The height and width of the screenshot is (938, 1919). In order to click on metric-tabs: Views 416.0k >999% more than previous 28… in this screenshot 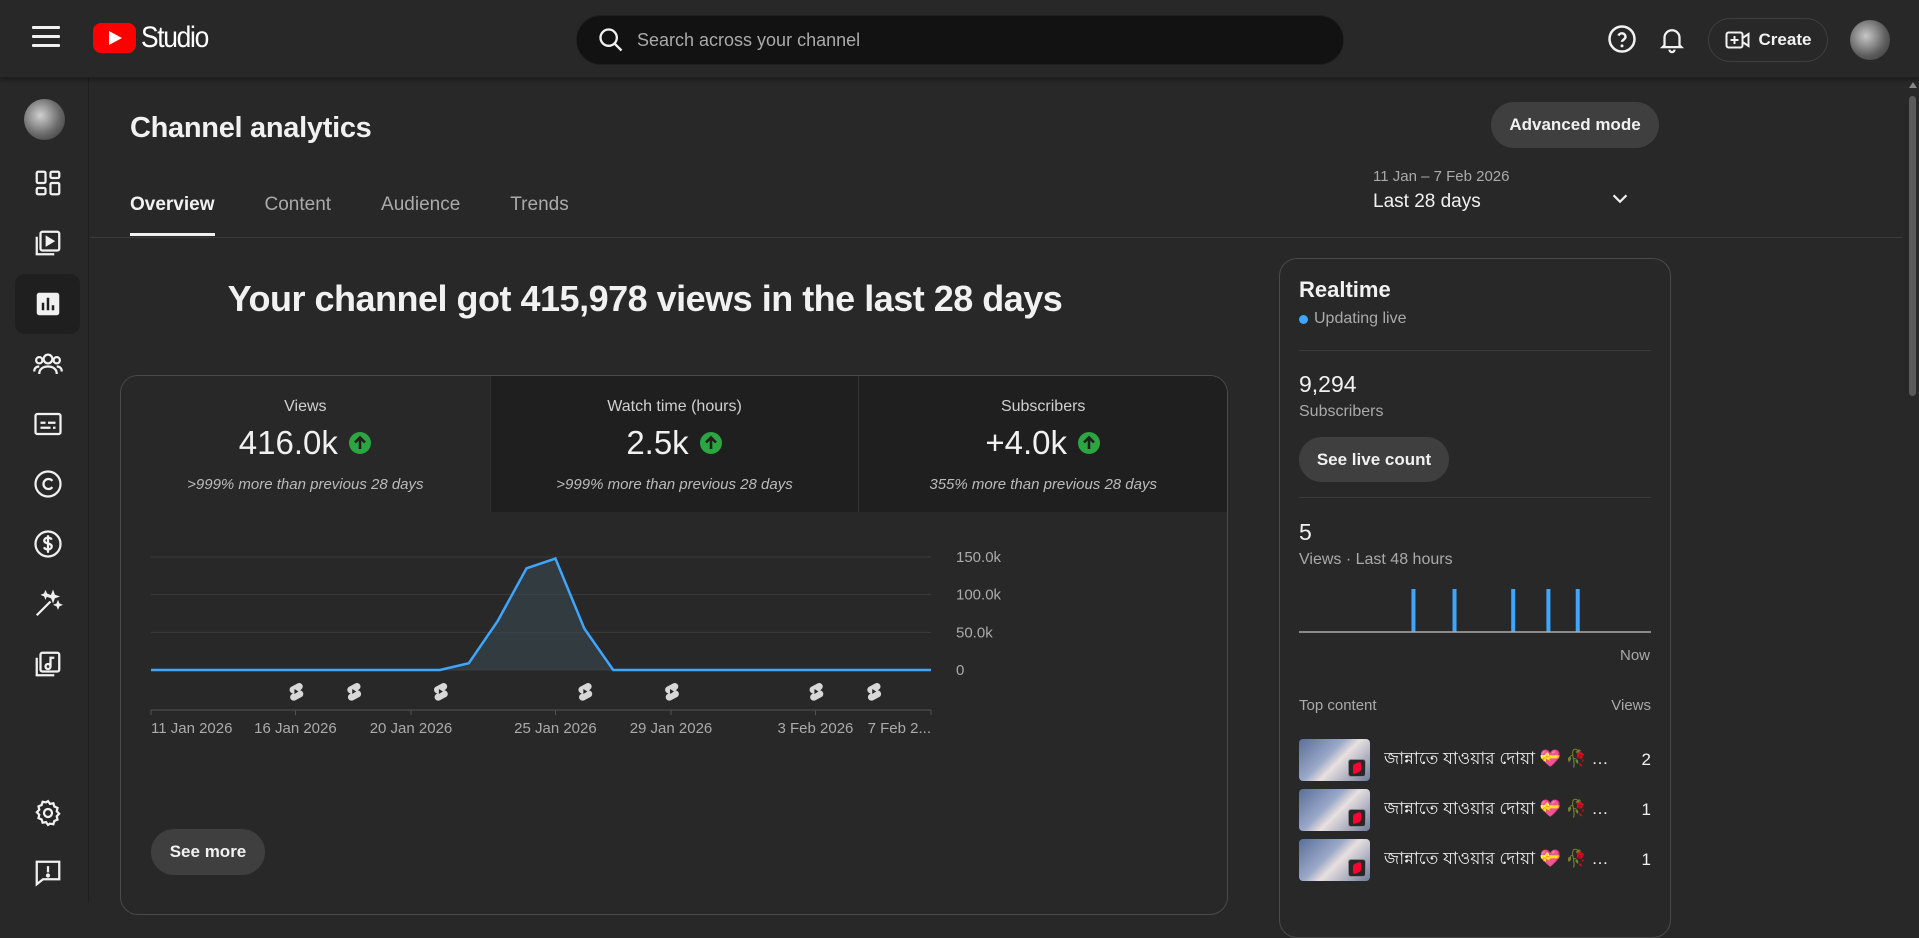, I will do `click(674, 444)`.